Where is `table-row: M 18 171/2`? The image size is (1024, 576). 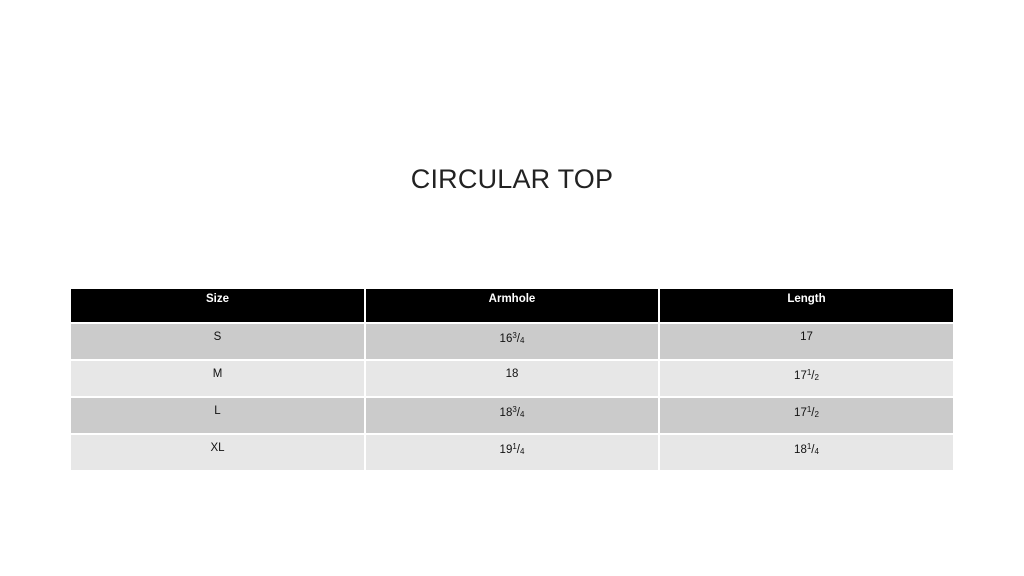
table-row: M 18 171/2 is located at coordinates (512, 378).